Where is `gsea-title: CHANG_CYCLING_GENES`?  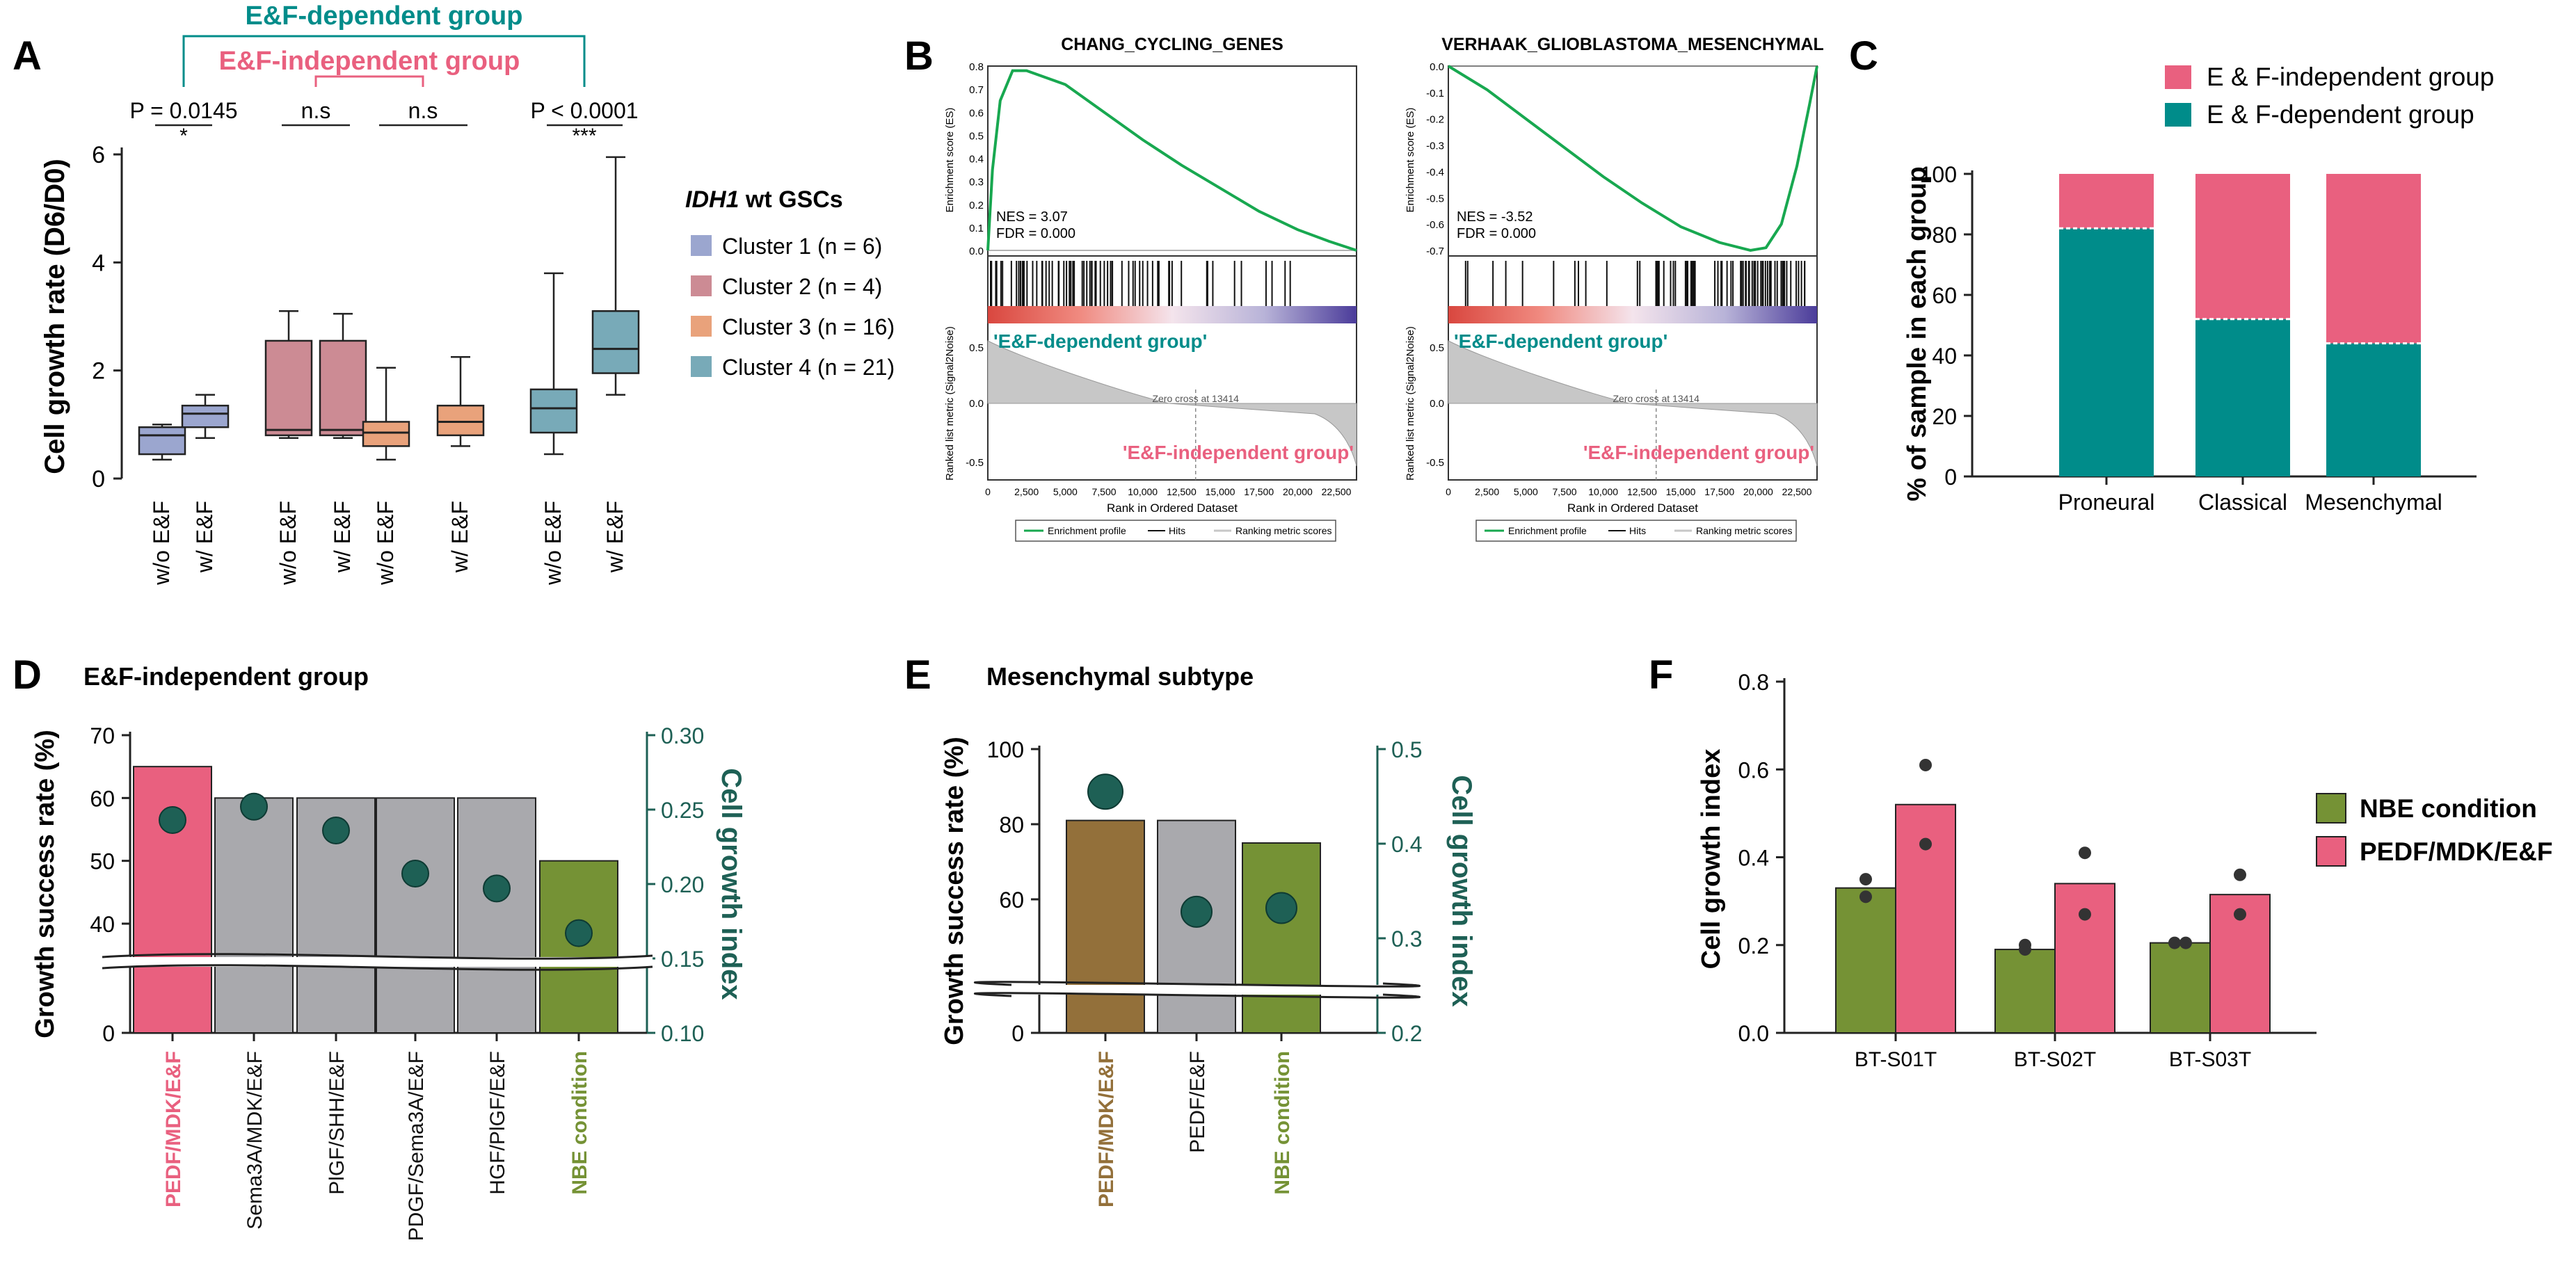 gsea-title: CHANG_CYCLING_GENES is located at coordinates (1172, 44).